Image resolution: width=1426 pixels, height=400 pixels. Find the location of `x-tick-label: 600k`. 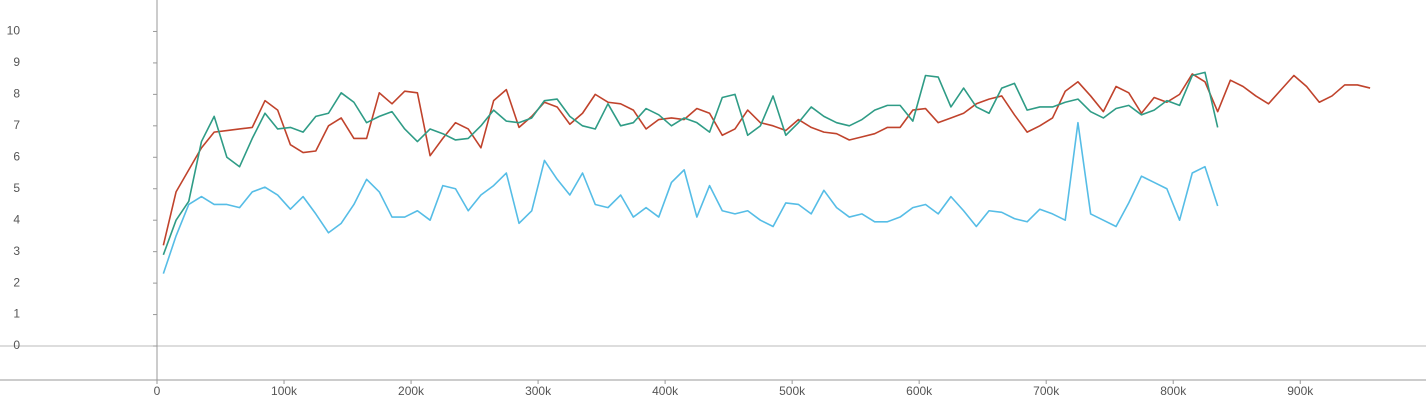

x-tick-label: 600k is located at coordinates (919, 391).